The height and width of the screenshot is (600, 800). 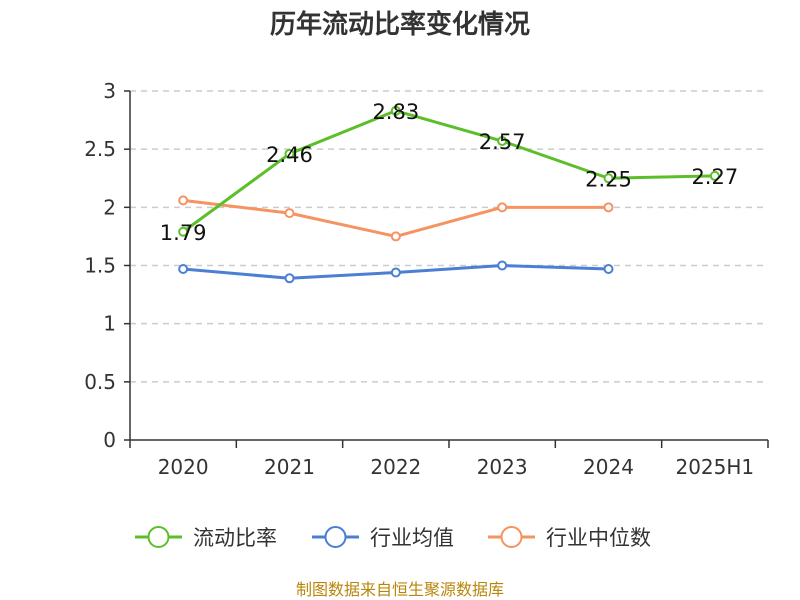 What do you see at coordinates (400, 589) in the screenshot?
I see `source-note: 制图数据来自恒生聚源数据库` at bounding box center [400, 589].